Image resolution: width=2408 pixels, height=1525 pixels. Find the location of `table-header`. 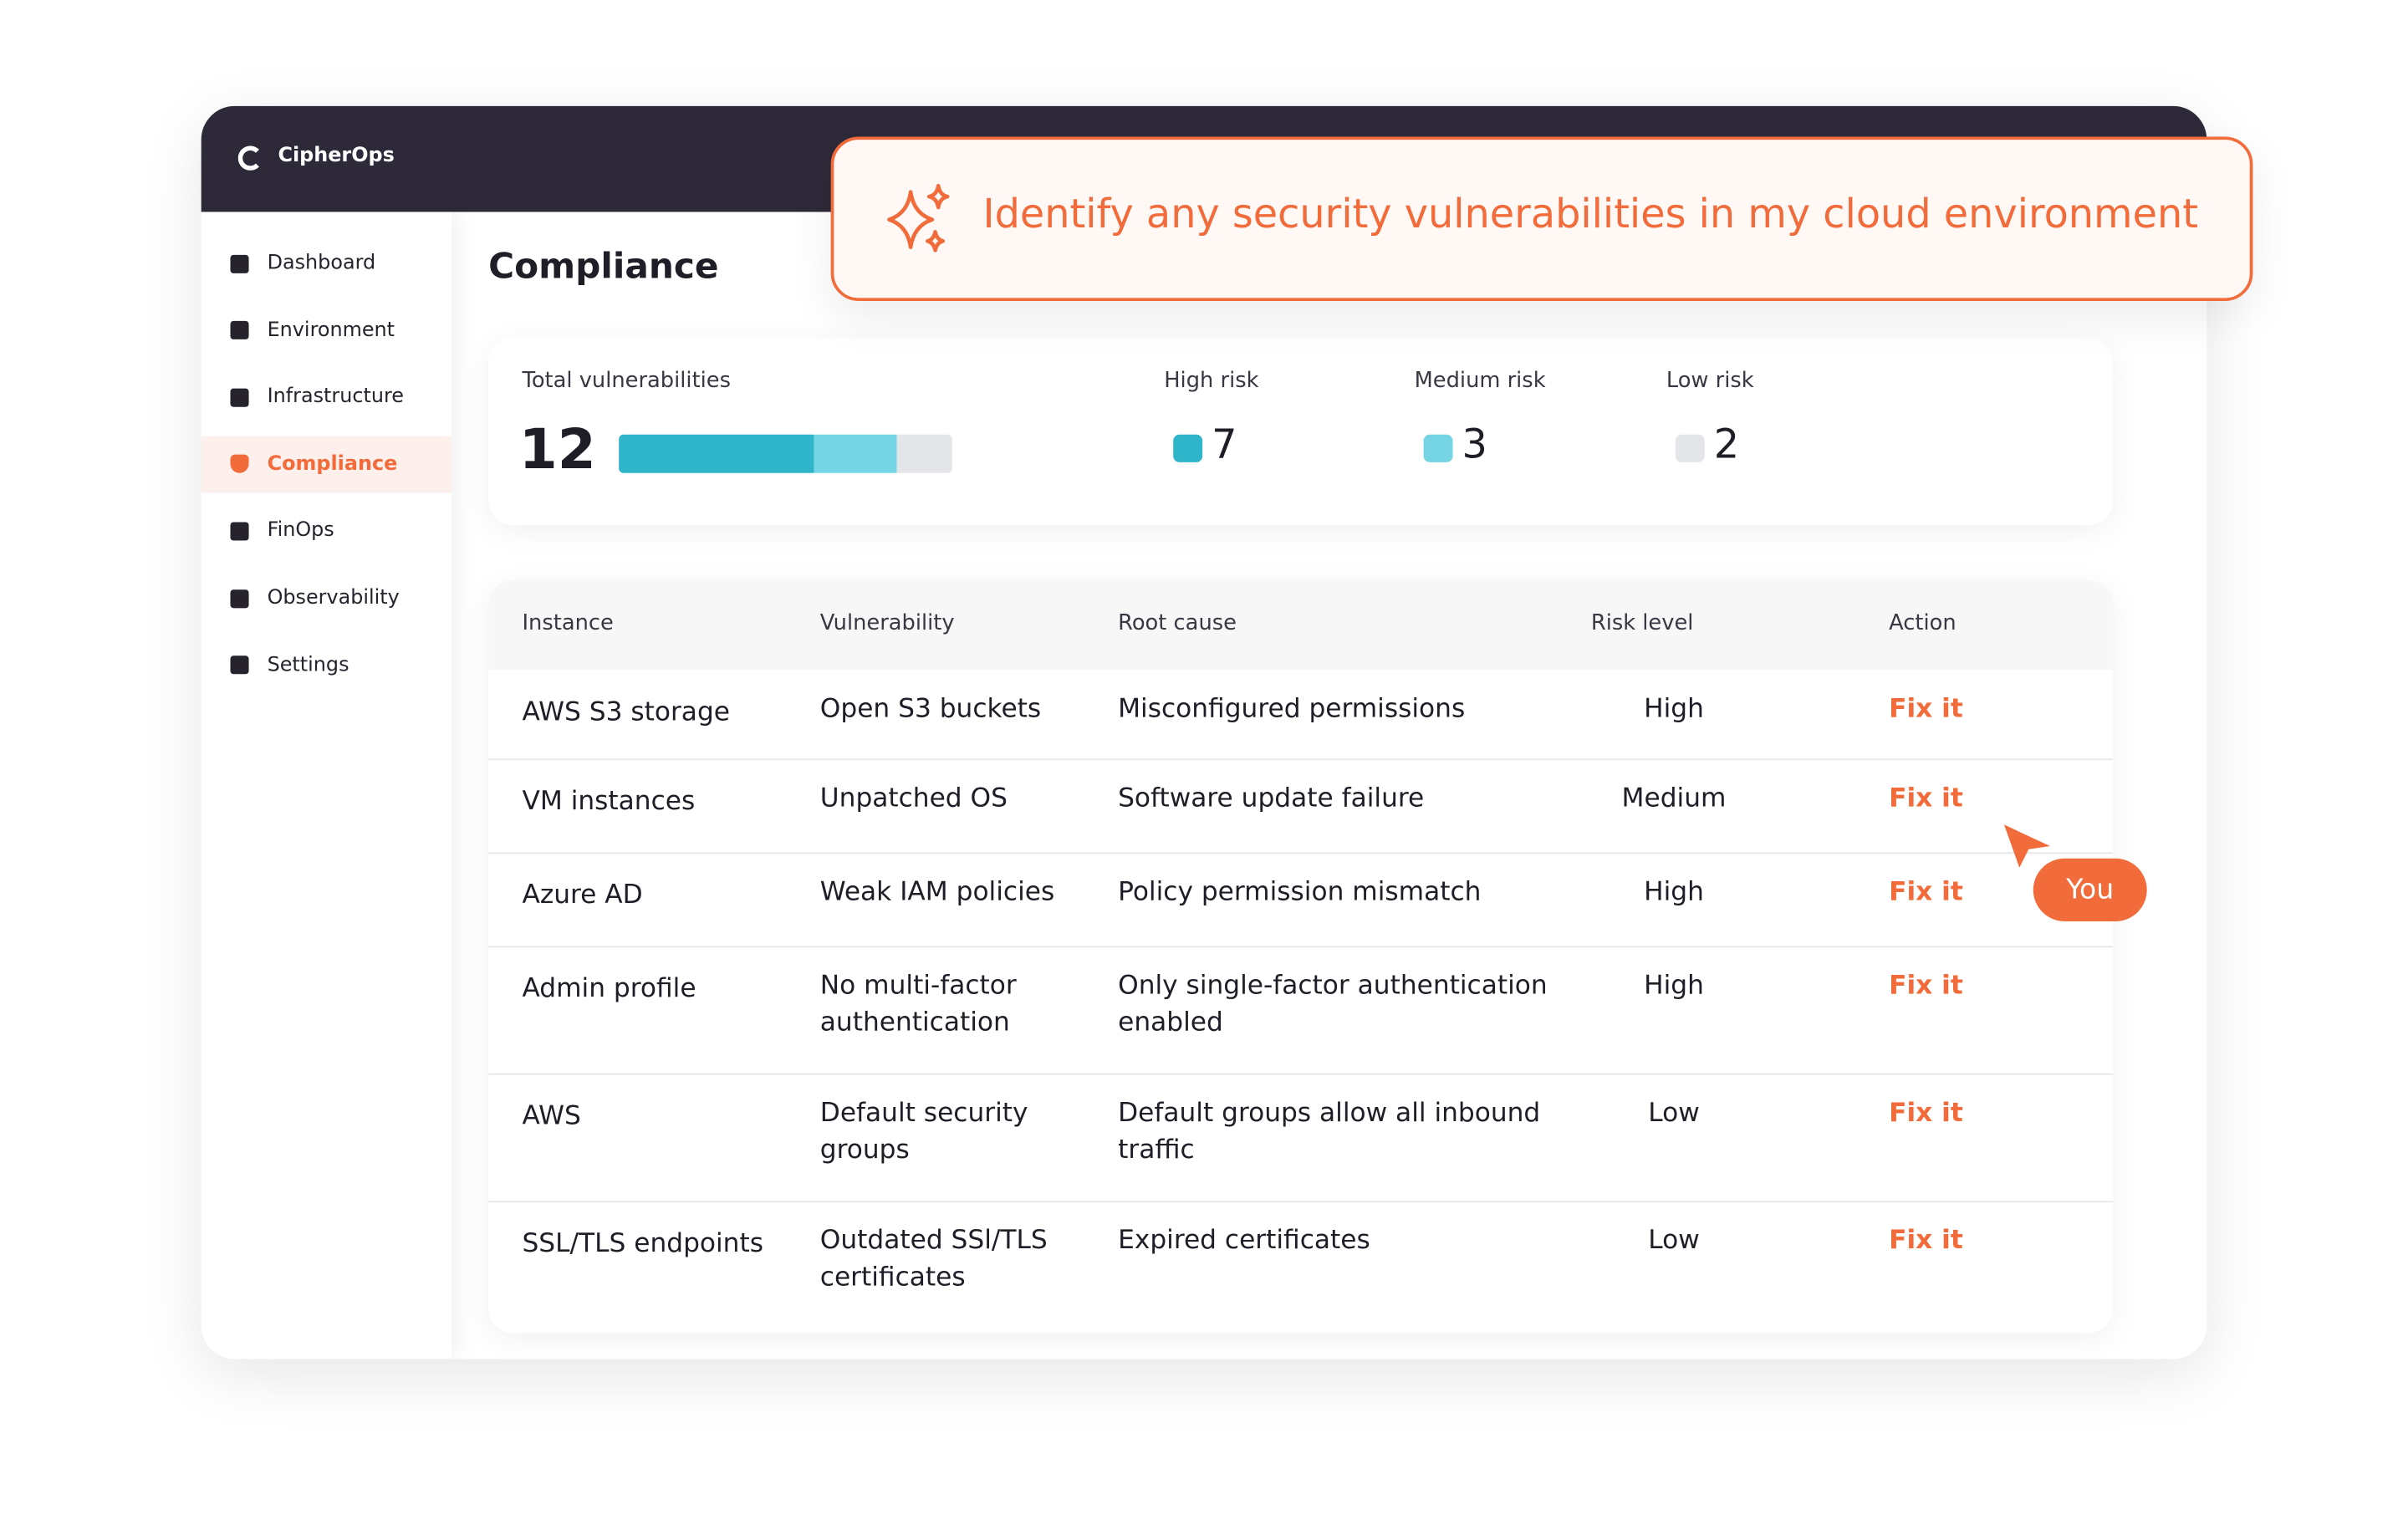

table-header is located at coordinates (1301, 625).